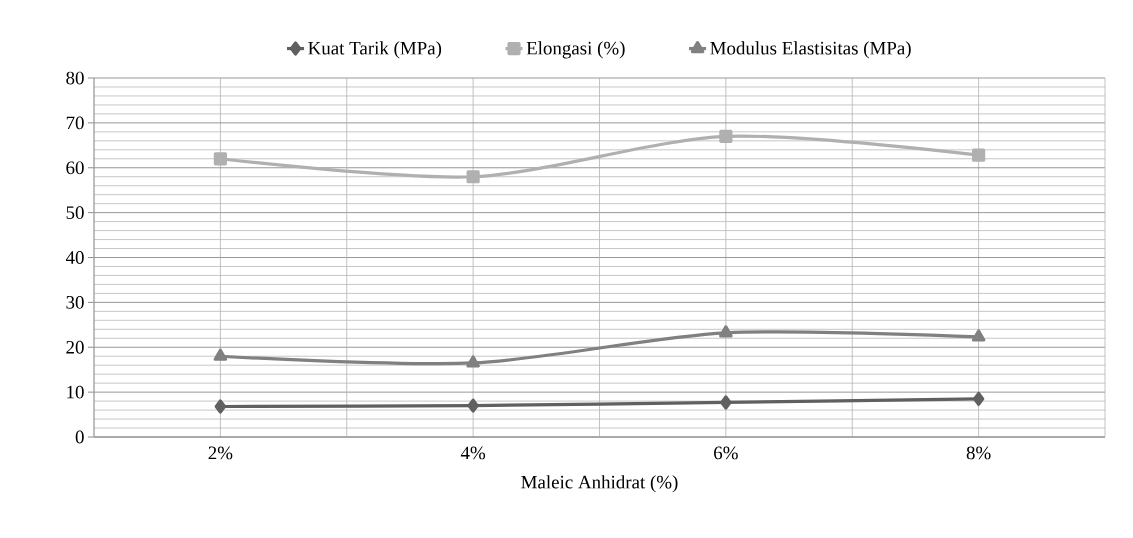 This screenshot has width=1133, height=538. Describe the element at coordinates (810, 50) in the screenshot. I see `legend-label: Modulus Elastisitas (MPa)` at that location.